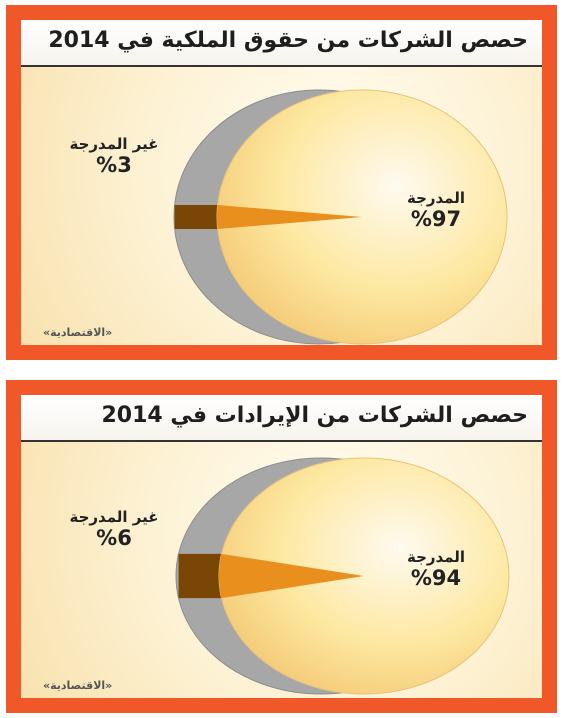 The height and width of the screenshot is (718, 568). I want to click on slice-label-unlisted: غير المدرجة %3, so click(114, 156).